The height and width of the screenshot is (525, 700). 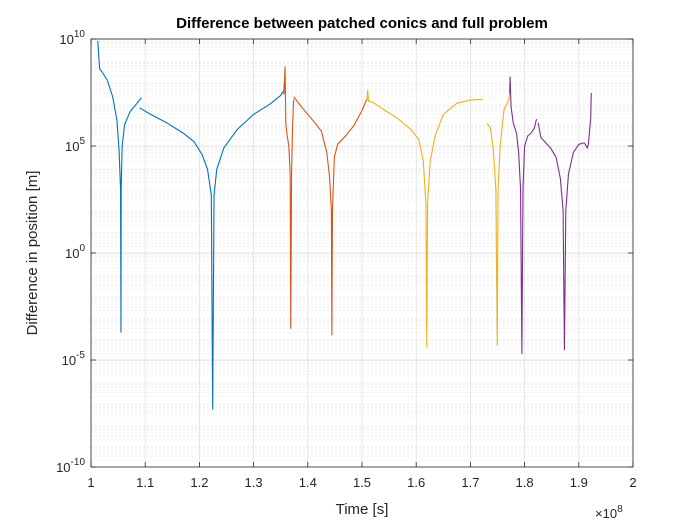 I want to click on x-tick-label: 1.7, so click(x=470, y=482).